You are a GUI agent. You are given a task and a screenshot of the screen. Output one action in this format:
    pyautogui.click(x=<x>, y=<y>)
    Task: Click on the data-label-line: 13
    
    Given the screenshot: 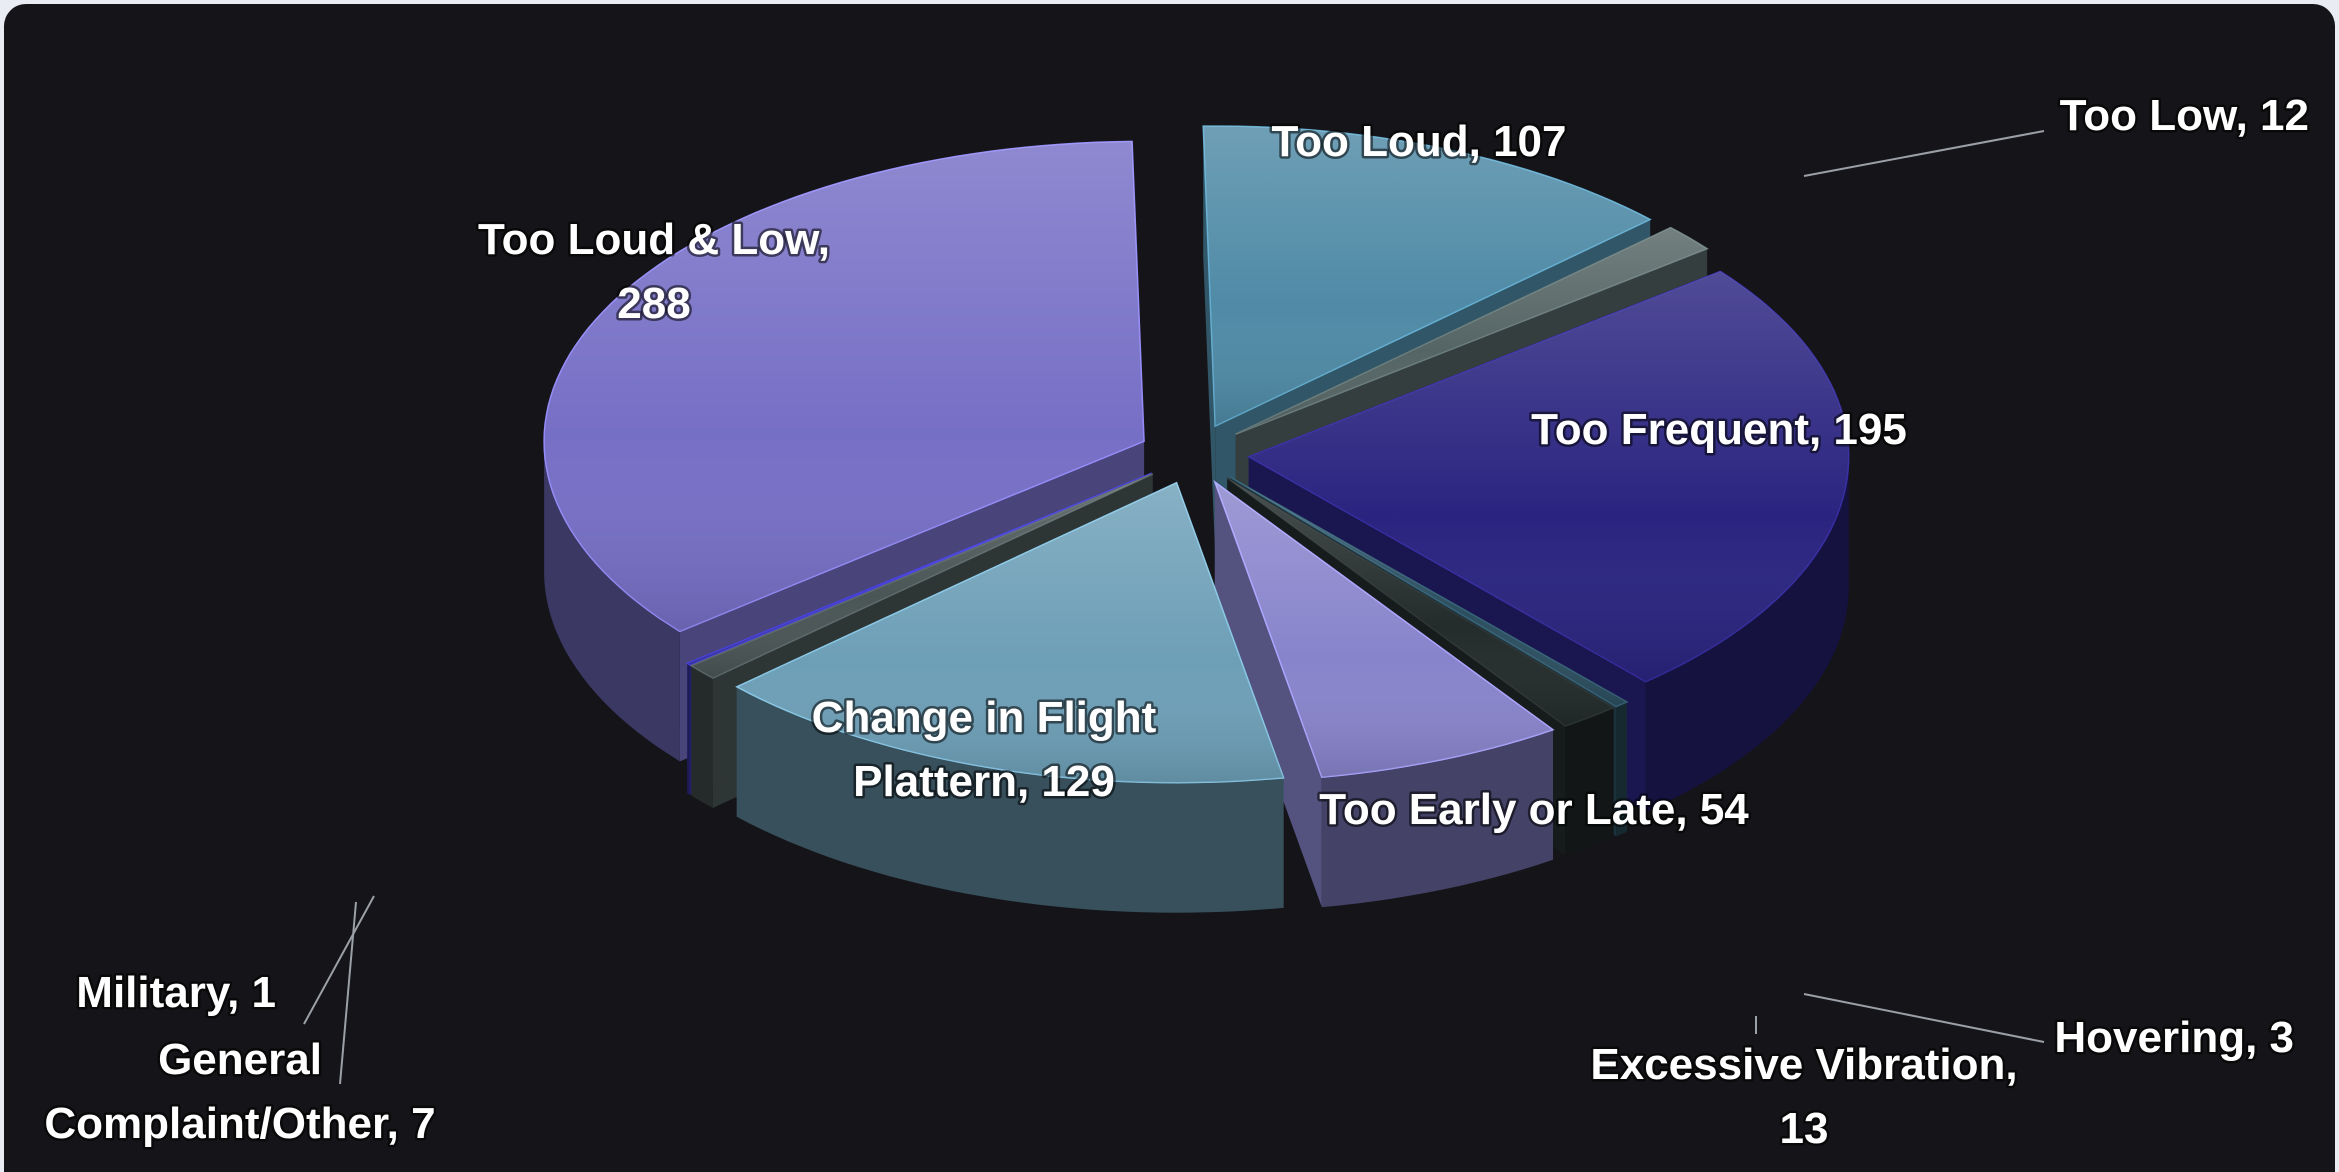 What is the action you would take?
    pyautogui.click(x=1804, y=1128)
    